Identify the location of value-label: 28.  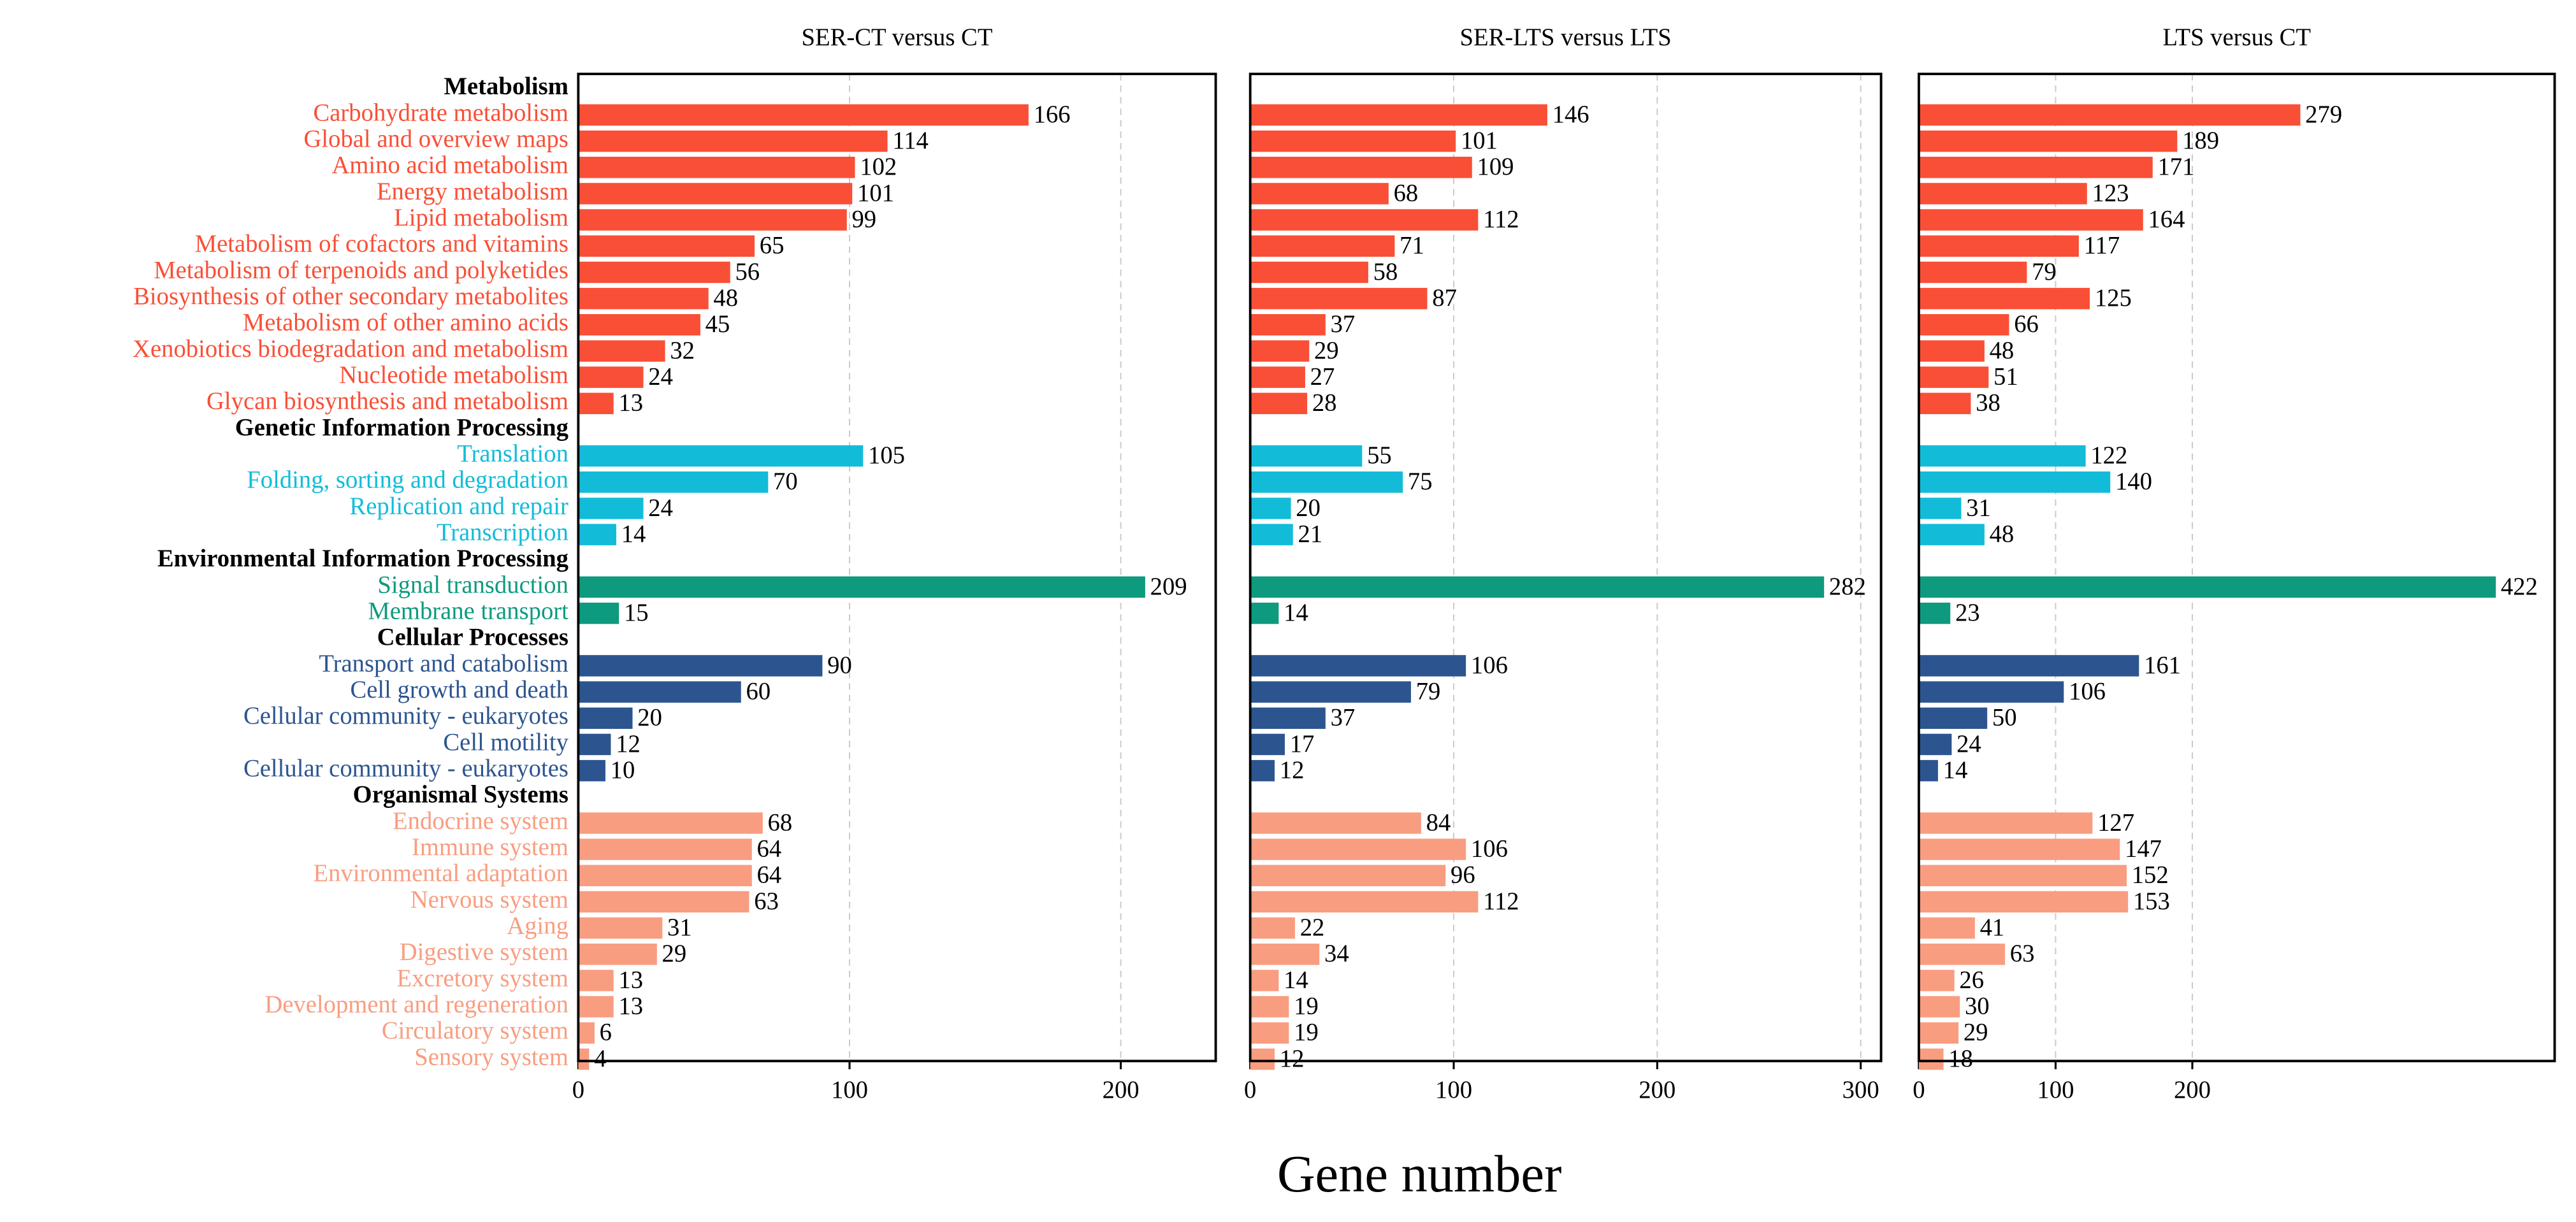
(1324, 404).